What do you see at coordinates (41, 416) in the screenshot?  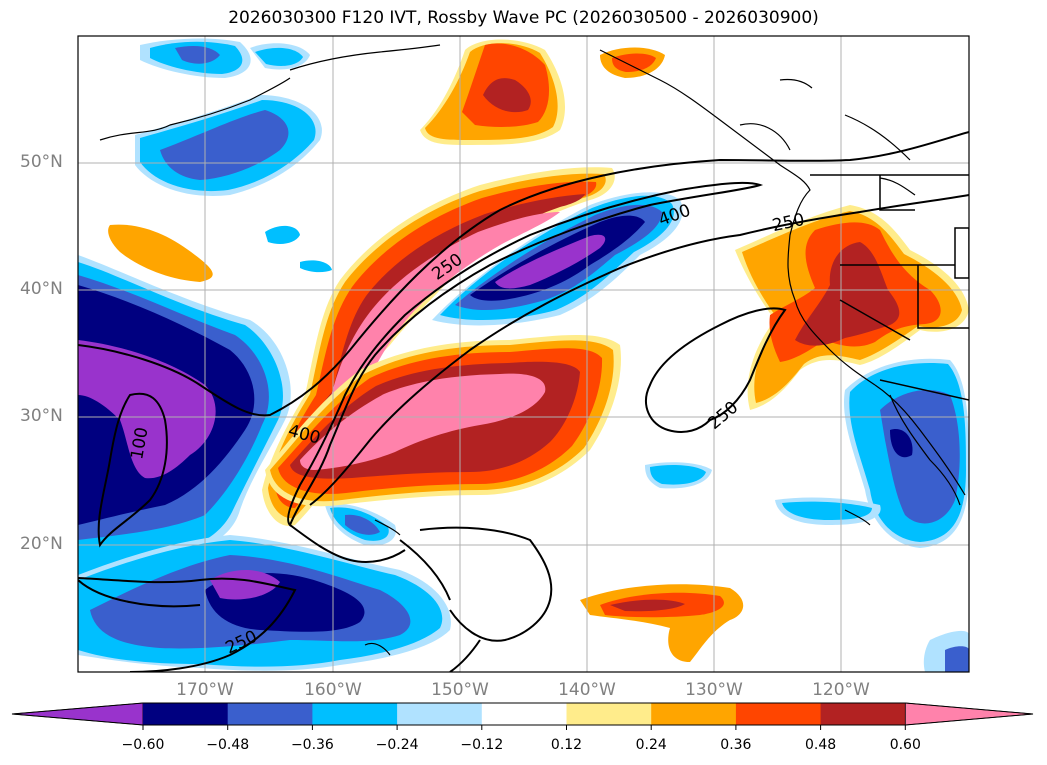 I see `lat-label-30n: 30°N` at bounding box center [41, 416].